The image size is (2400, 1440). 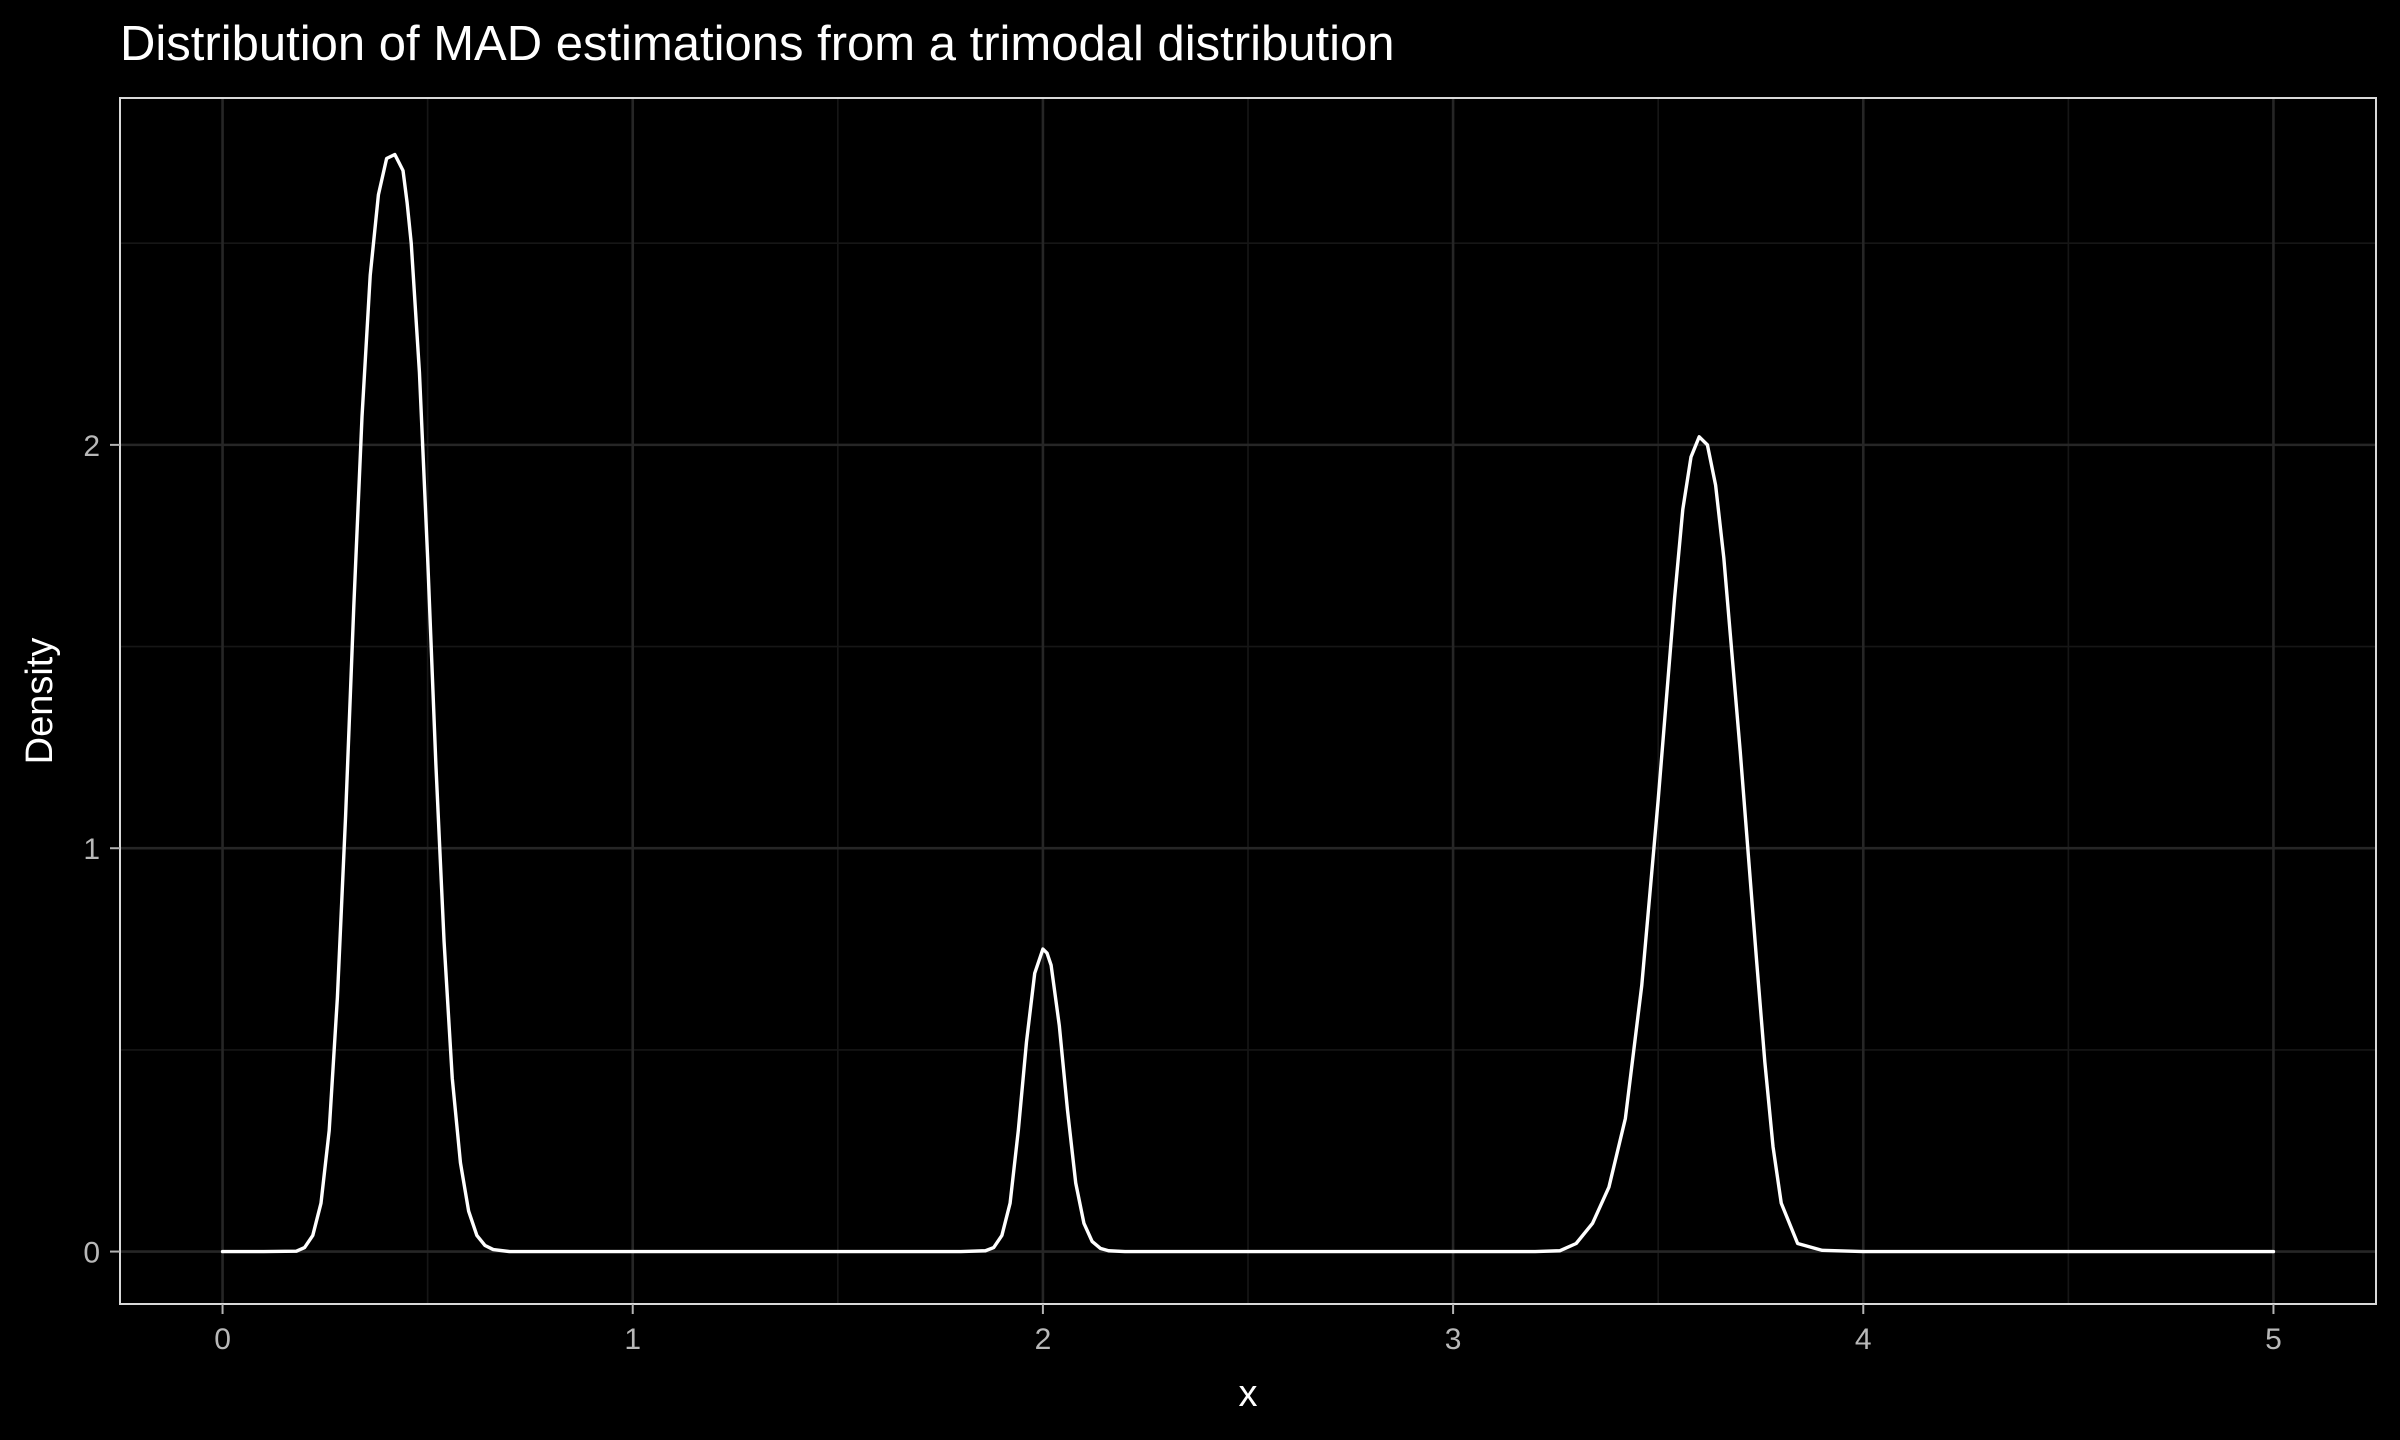 What do you see at coordinates (222, 1339) in the screenshot?
I see `x-tick-label: 0` at bounding box center [222, 1339].